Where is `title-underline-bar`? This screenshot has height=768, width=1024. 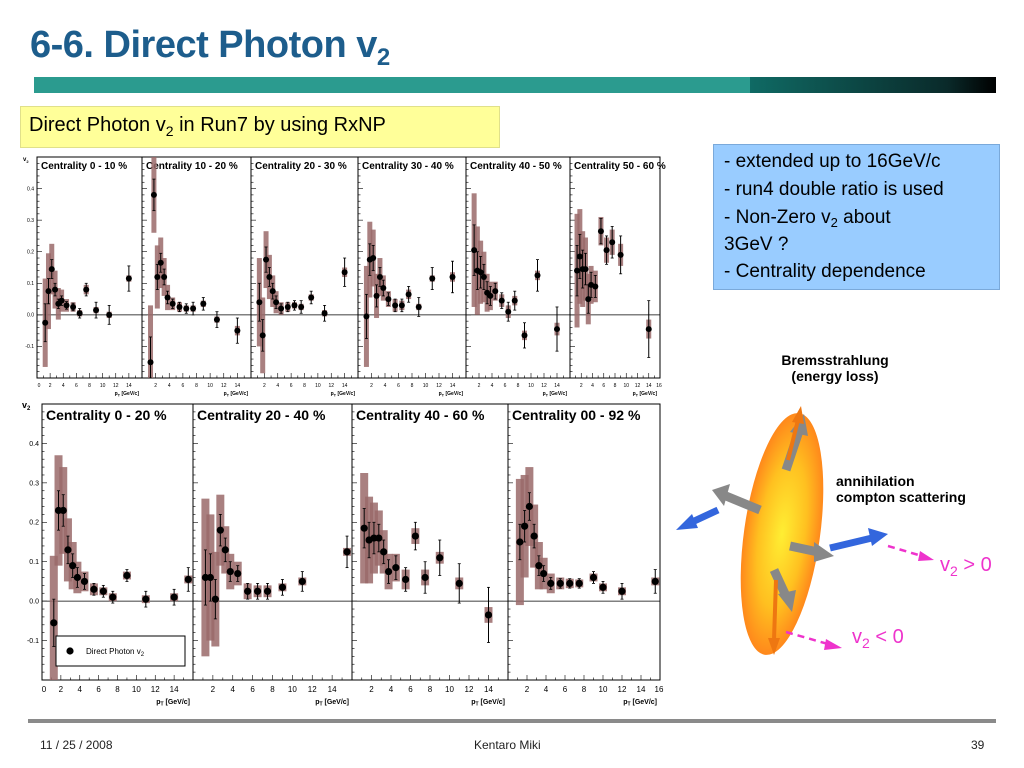 title-underline-bar is located at coordinates (392, 85).